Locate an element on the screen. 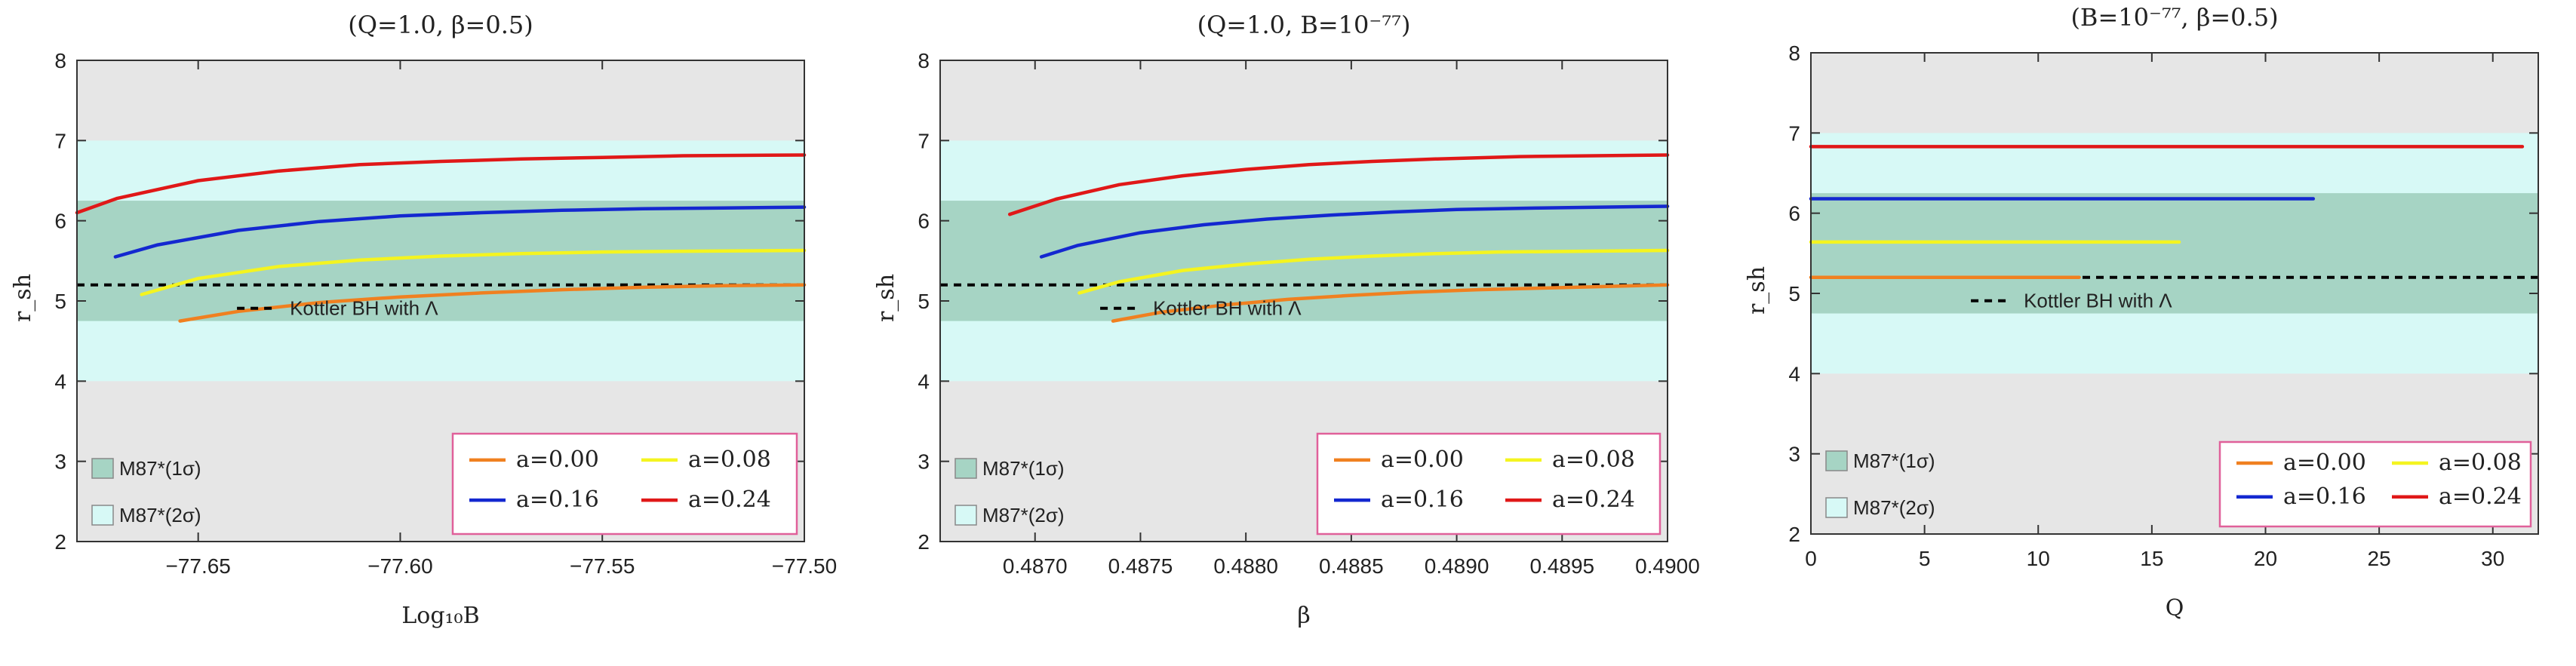 The width and height of the screenshot is (2576, 666). series-line-a000 is located at coordinates (1390, 303).